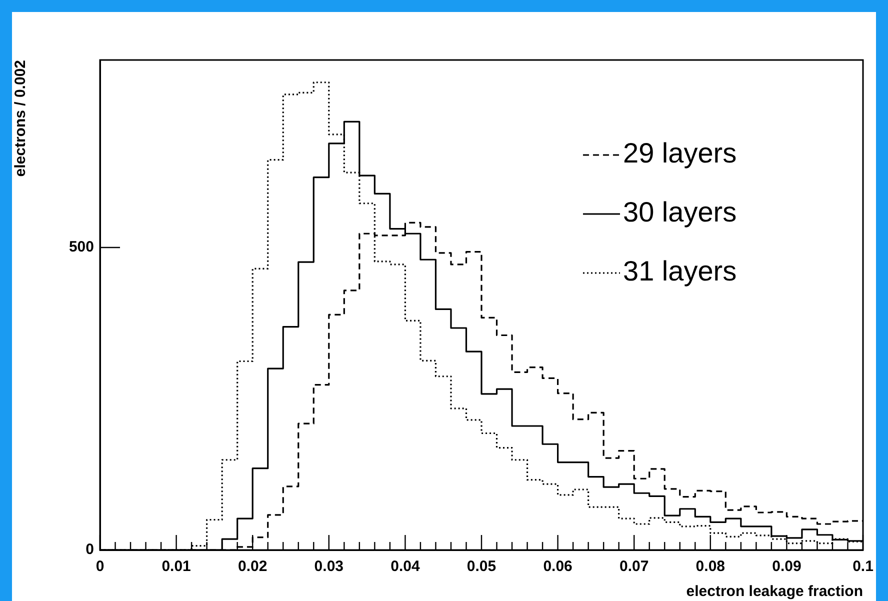  Describe the element at coordinates (557, 567) in the screenshot. I see `x-tick-label: 0.06` at that location.